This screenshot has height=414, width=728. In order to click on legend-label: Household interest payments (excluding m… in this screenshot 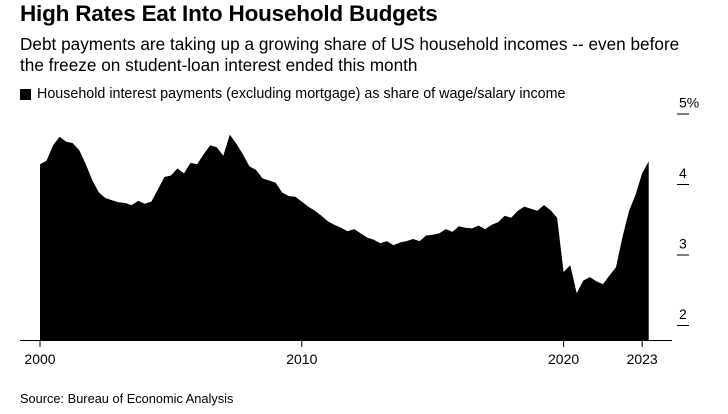, I will do `click(301, 94)`.